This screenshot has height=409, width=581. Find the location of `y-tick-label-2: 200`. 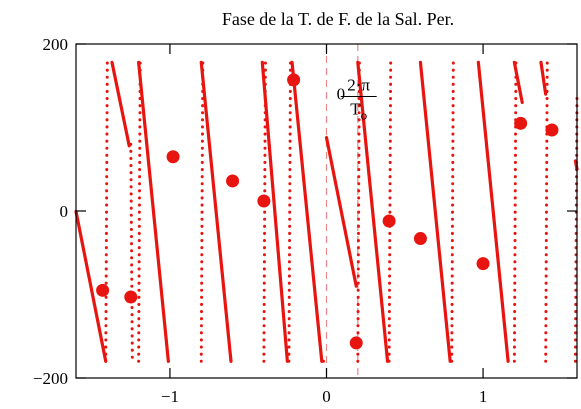

y-tick-label-2: 200 is located at coordinates (56, 44).